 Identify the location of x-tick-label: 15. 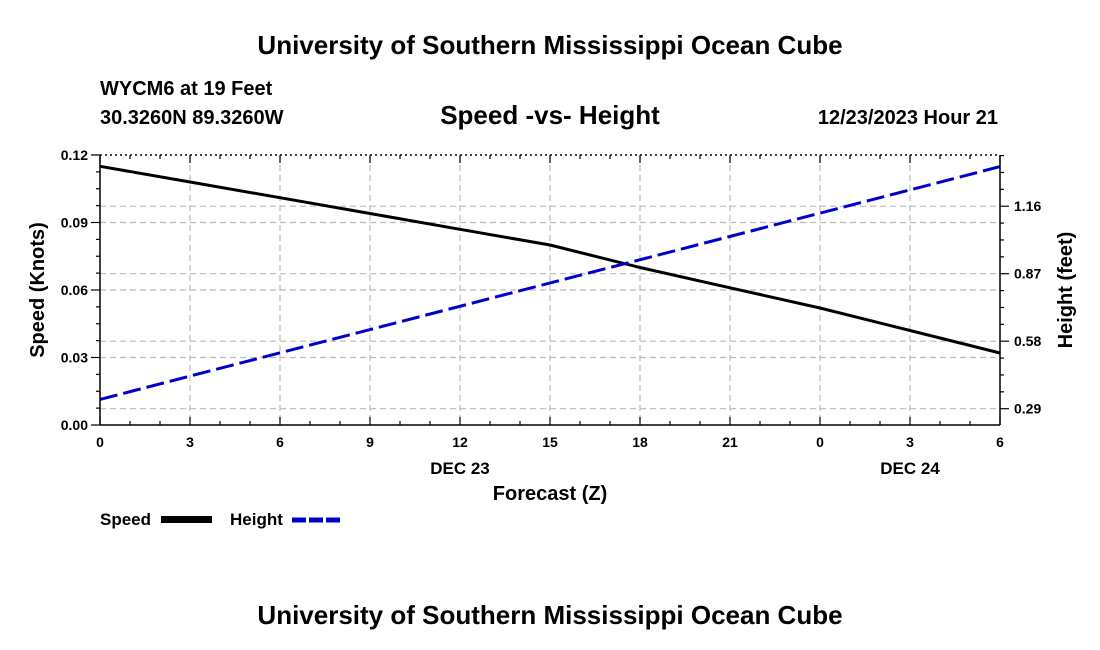
(550, 442).